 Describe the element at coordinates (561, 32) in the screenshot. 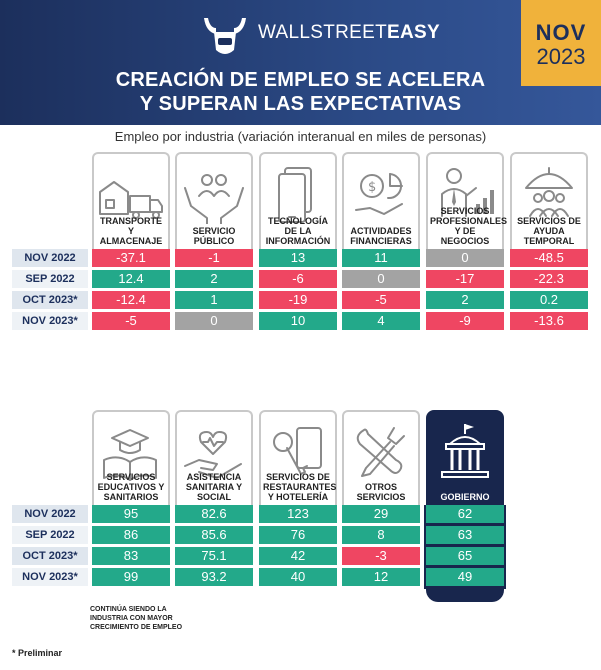

I see `date-month: NOV` at that location.